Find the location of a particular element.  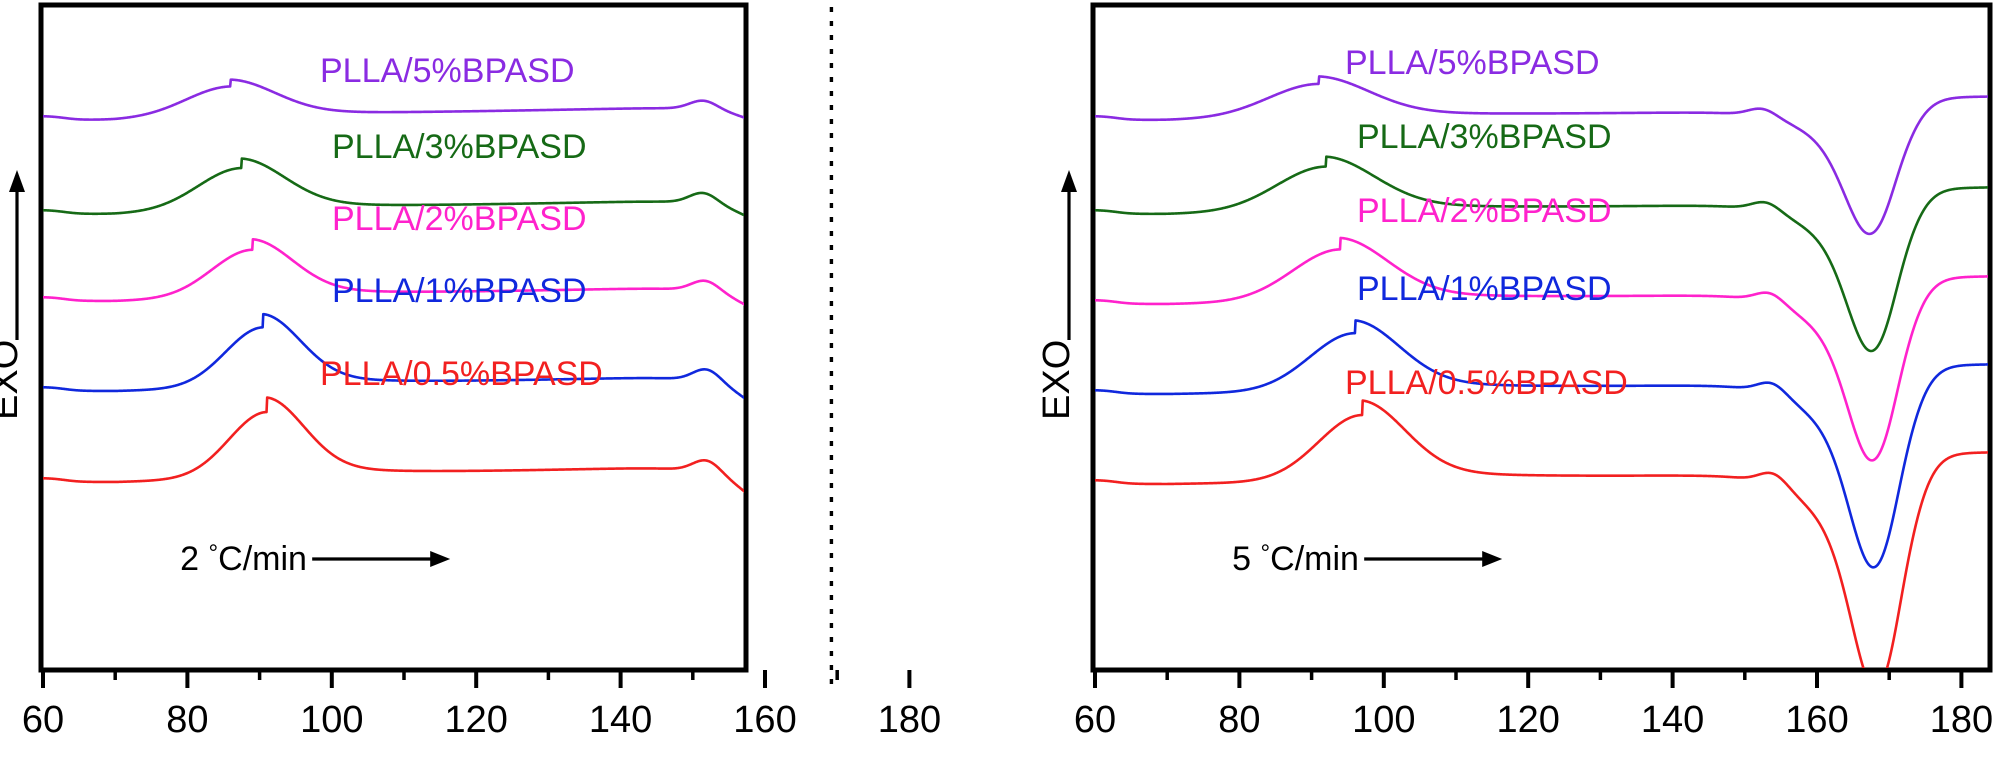

heating-rate-label: 5 °C/min is located at coordinates (1295, 559).